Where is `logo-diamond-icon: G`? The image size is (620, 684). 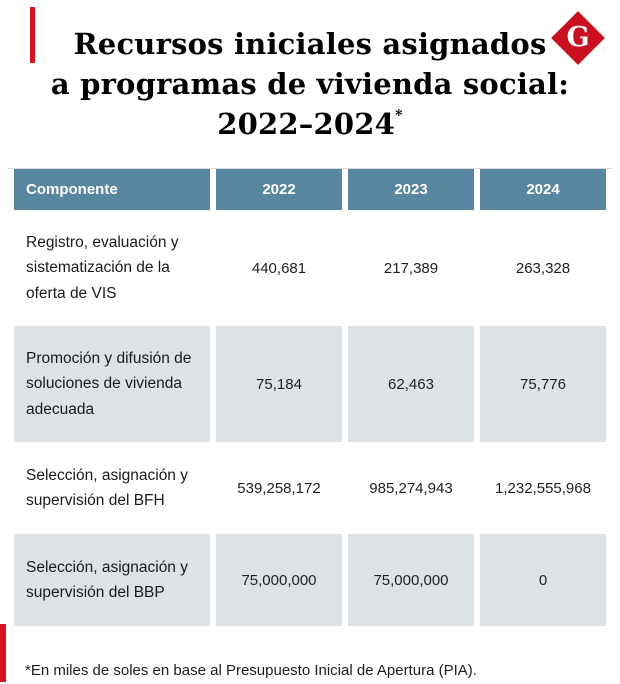
logo-diamond-icon: G is located at coordinates (578, 38).